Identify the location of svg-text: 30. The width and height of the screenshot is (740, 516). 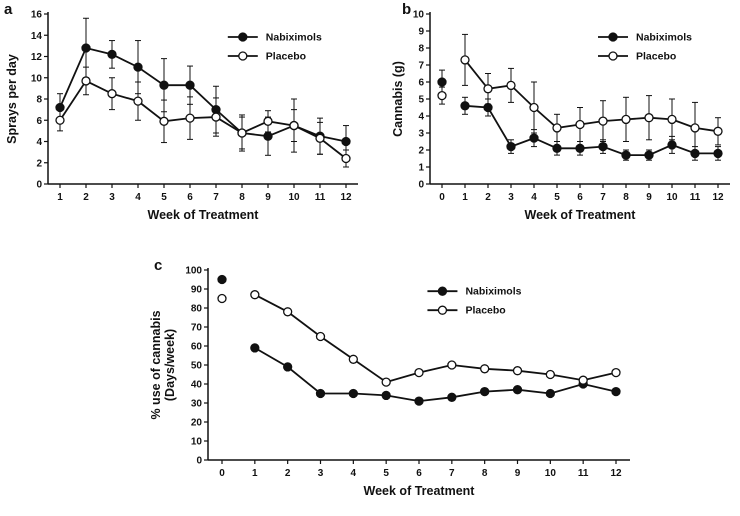
(197, 404).